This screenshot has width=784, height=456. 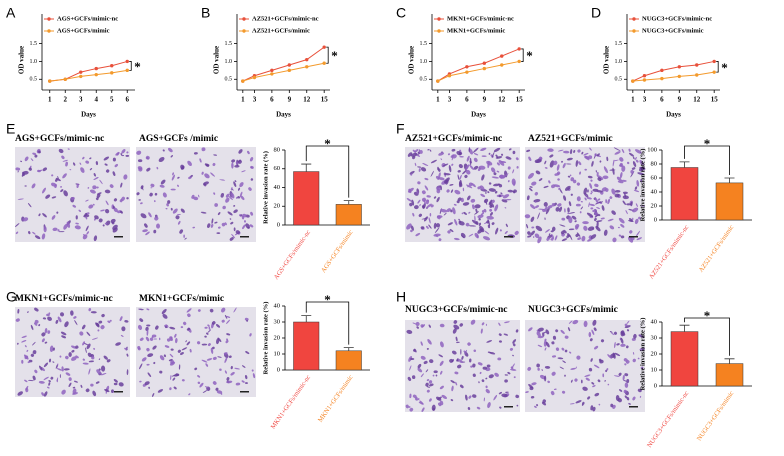 I want to click on error-bar, so click(x=729, y=361).